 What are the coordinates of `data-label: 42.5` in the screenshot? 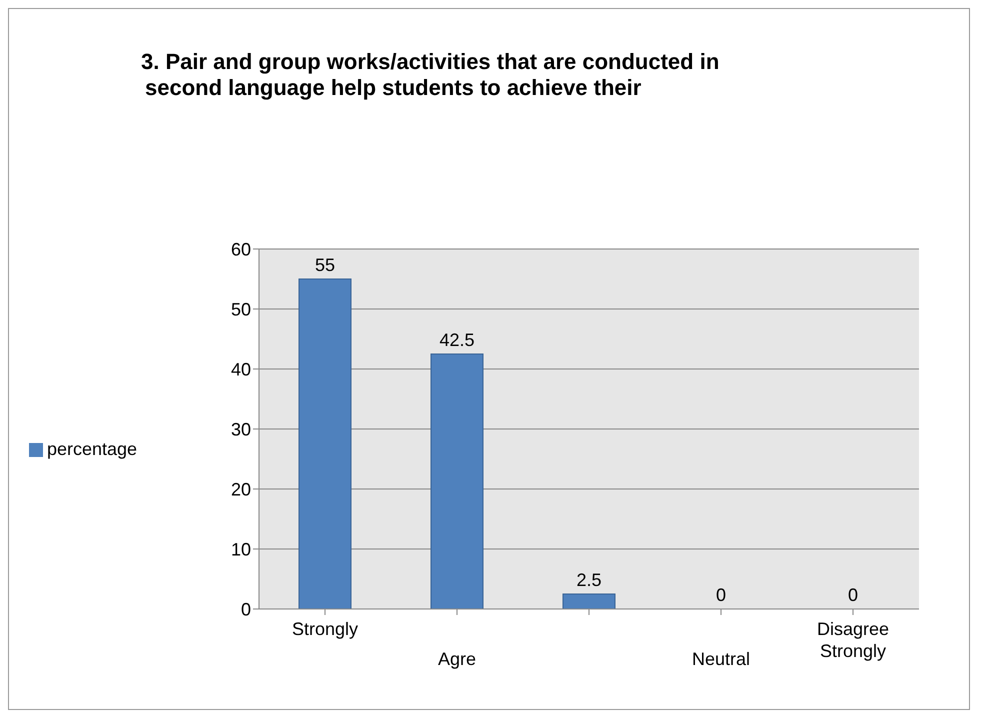 It's located at (457, 340).